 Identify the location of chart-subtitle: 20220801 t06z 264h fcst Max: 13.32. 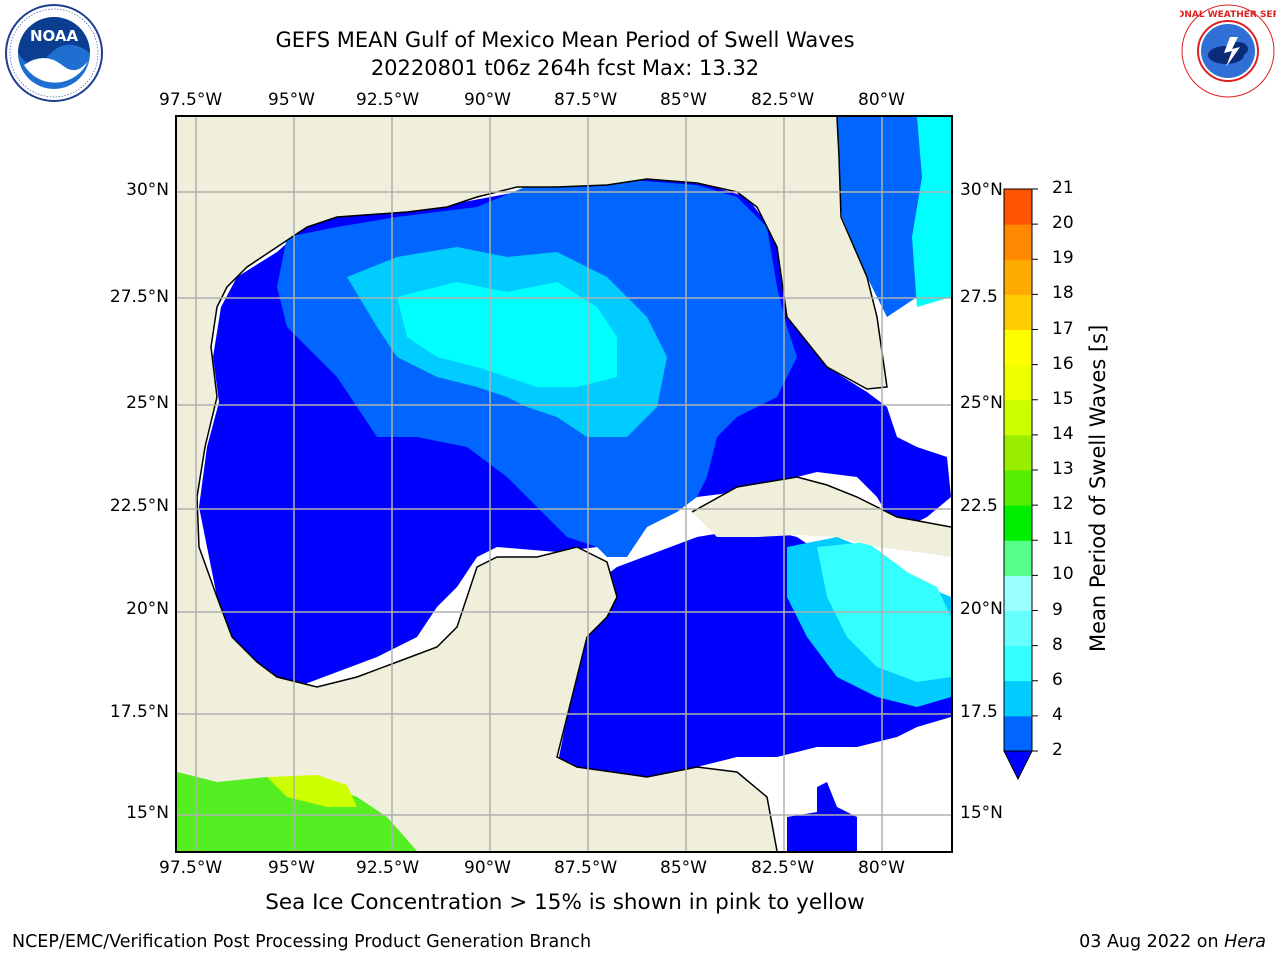
(565, 68).